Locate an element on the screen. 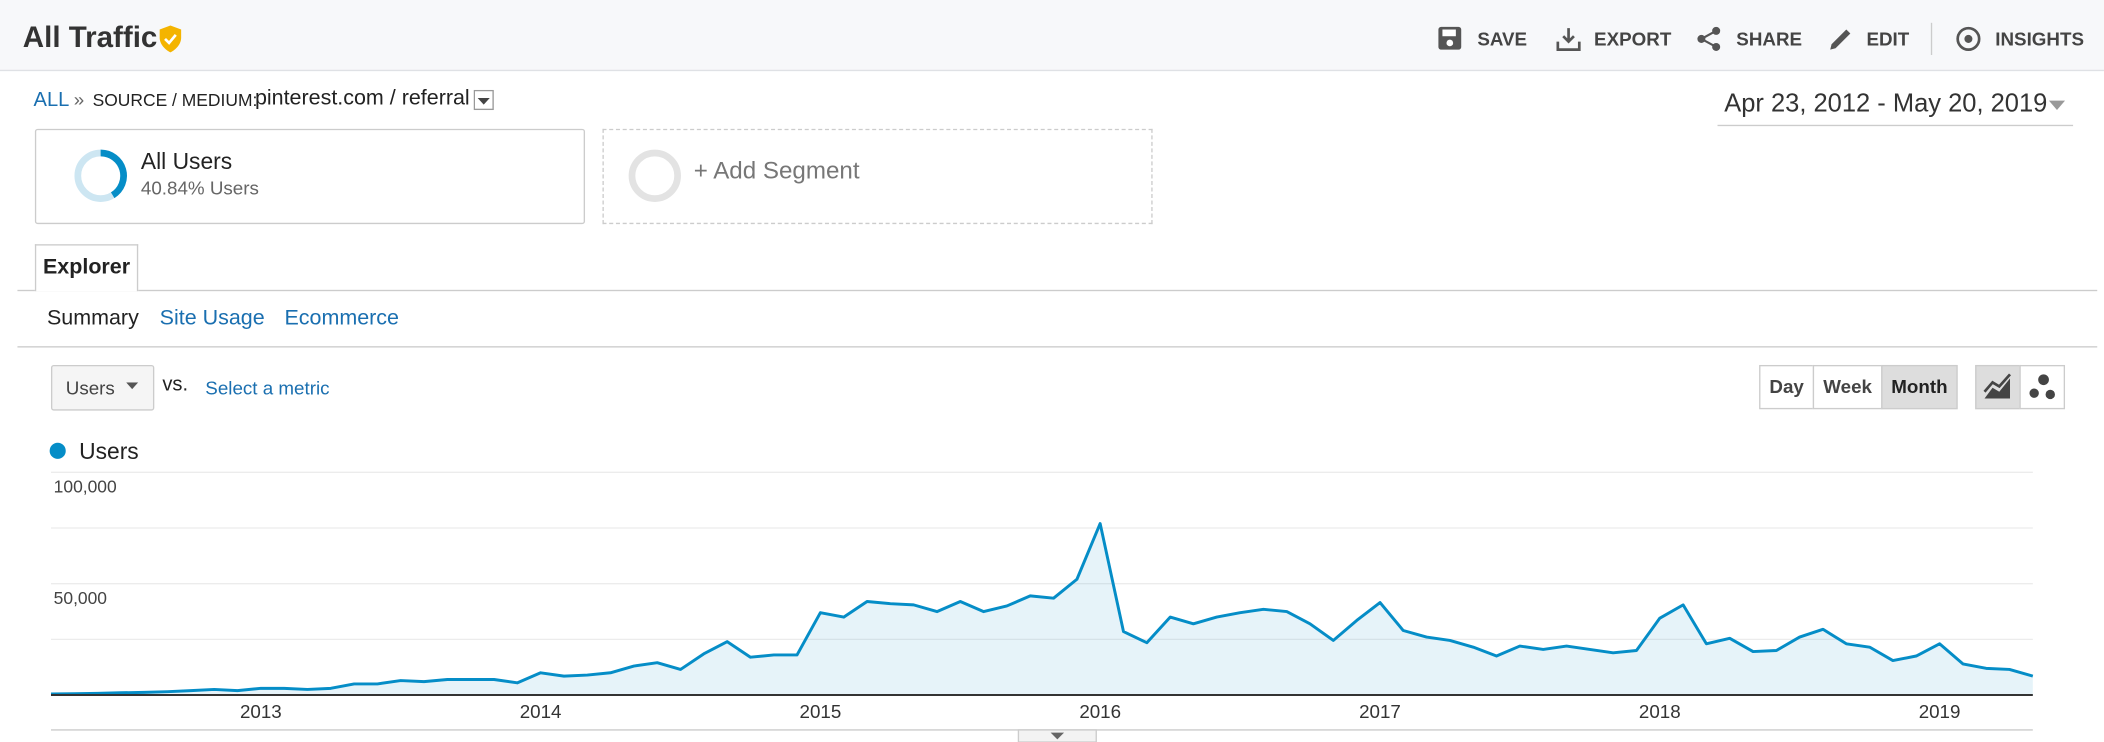 Image resolution: width=2104 pixels, height=742 pixels. segment-donut is located at coordinates (100, 175).